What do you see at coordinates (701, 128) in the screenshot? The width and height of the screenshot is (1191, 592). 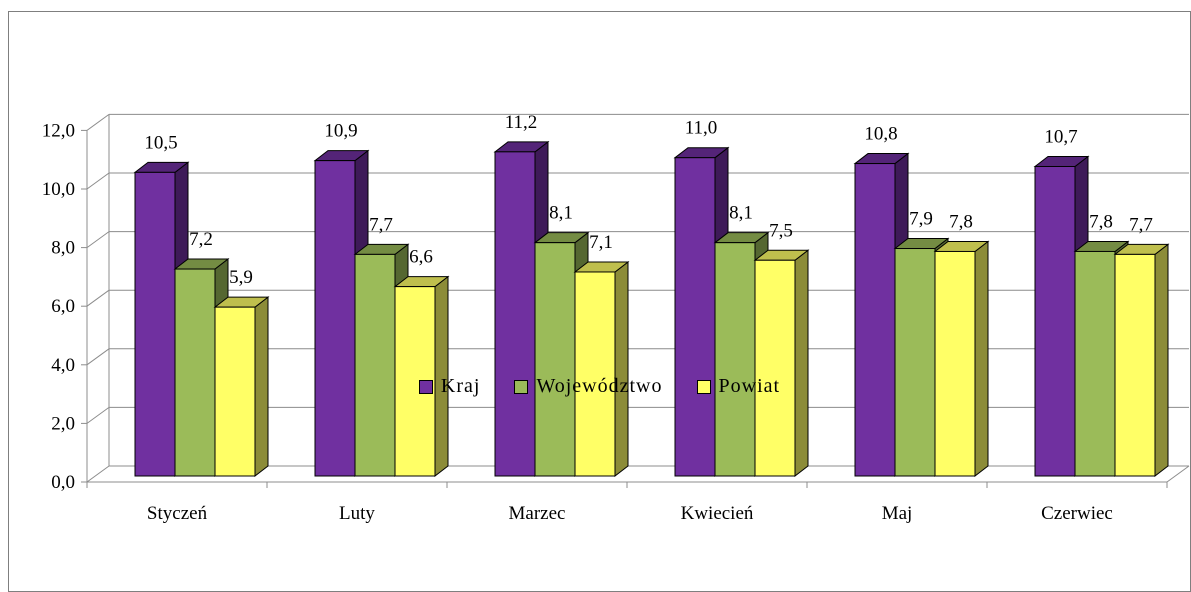 I see `data-label: 11,0` at bounding box center [701, 128].